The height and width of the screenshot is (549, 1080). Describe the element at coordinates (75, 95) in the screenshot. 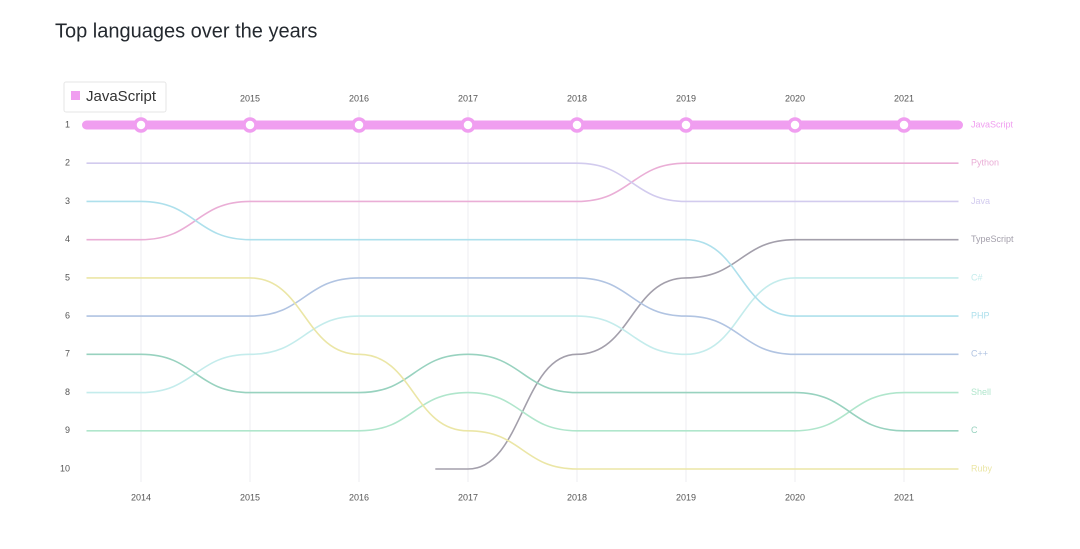

I see `legend-swatch` at that location.